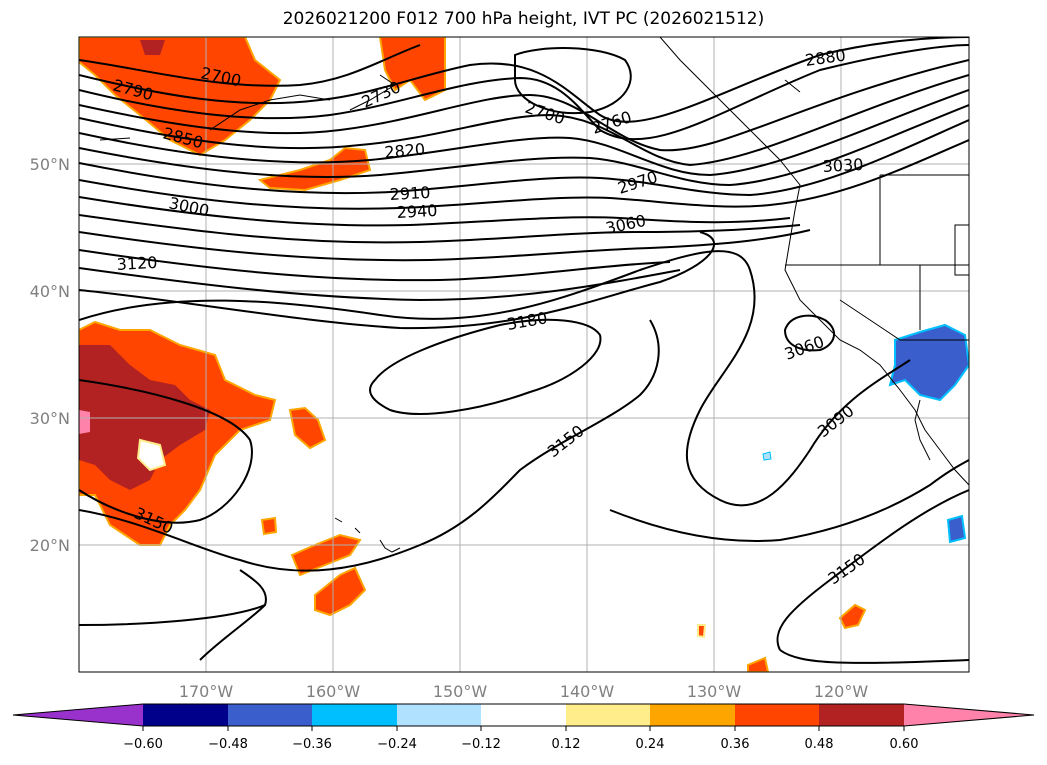 The image size is (1047, 765). I want to click on contour-label: 3150, so click(566, 441).